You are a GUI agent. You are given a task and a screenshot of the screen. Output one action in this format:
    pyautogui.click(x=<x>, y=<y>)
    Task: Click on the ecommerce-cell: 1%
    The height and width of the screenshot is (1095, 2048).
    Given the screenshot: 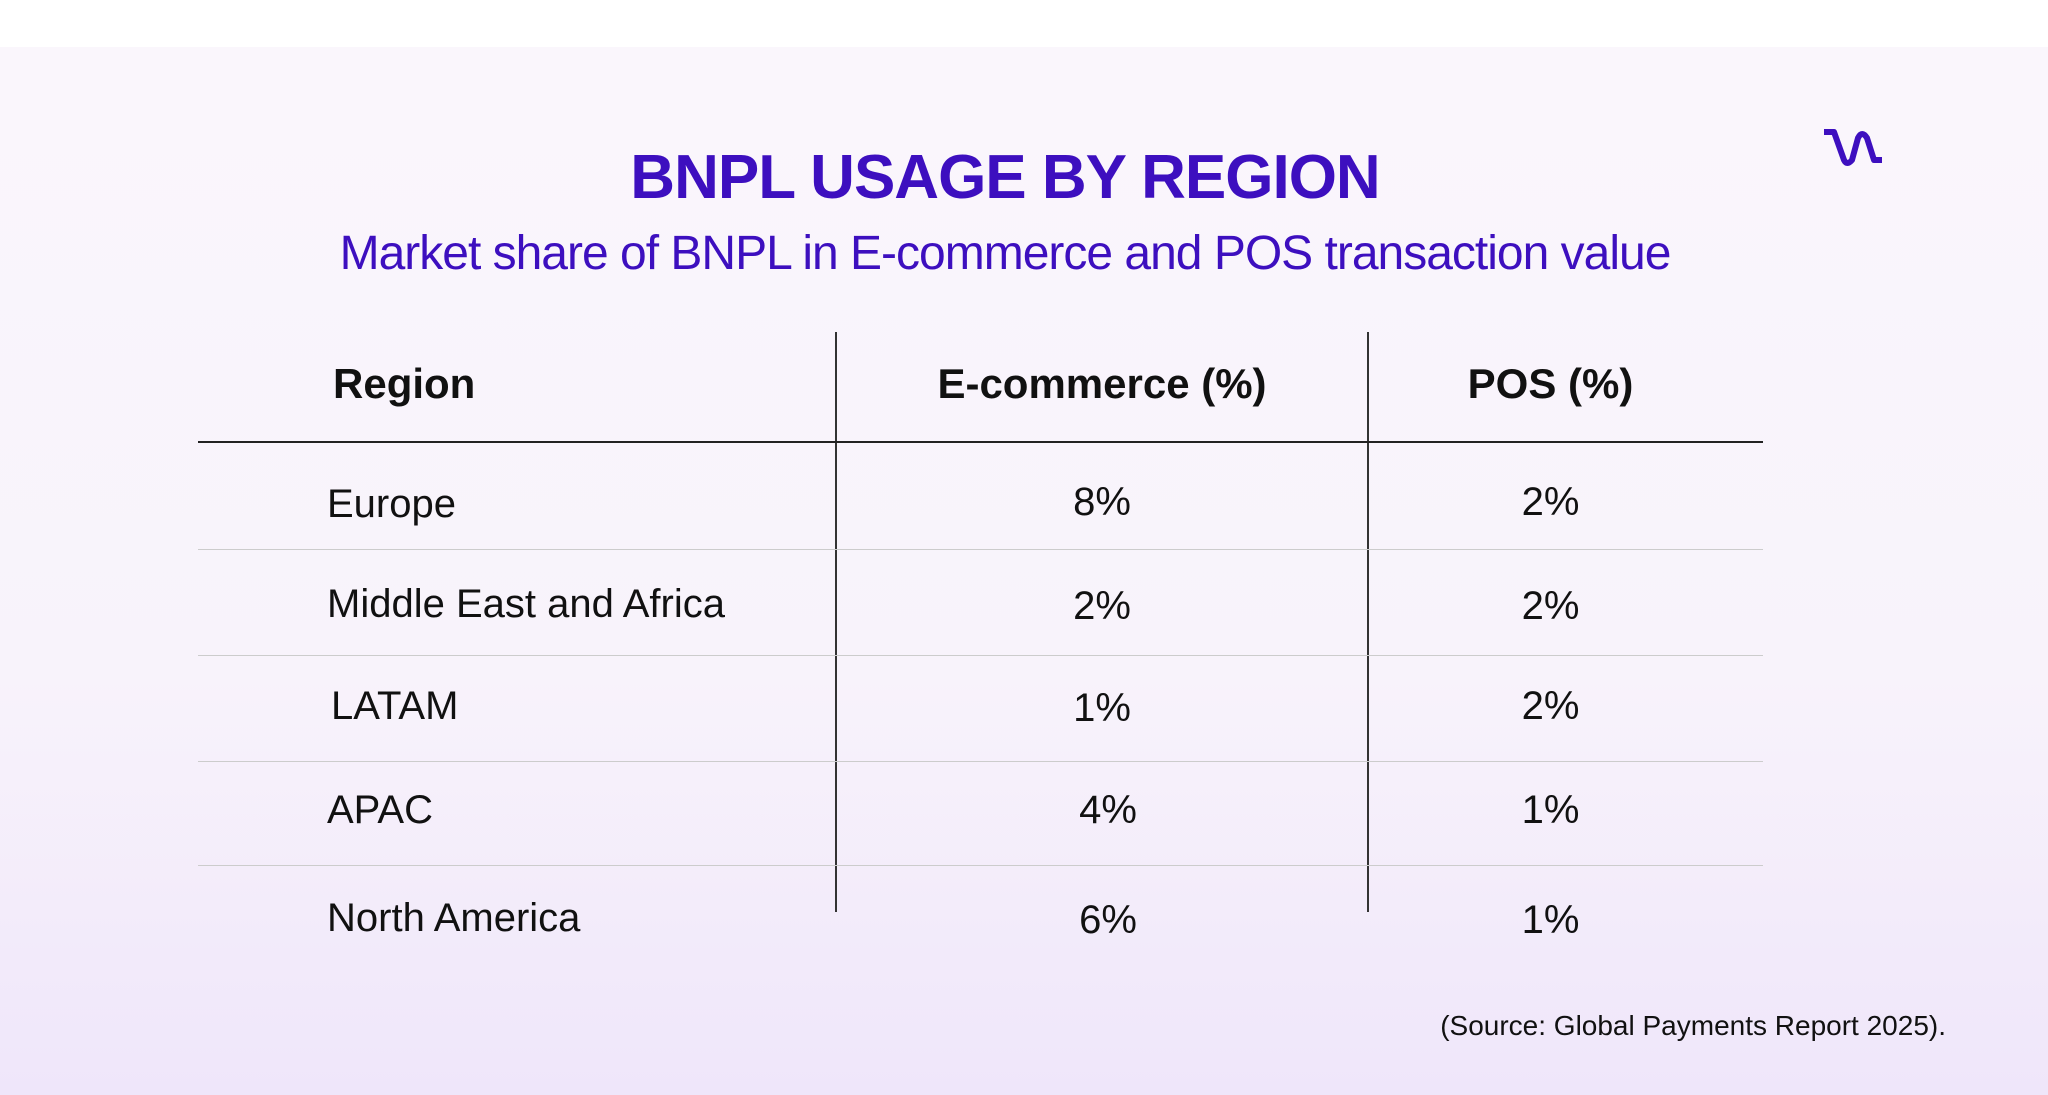 What is the action you would take?
    pyautogui.click(x=1102, y=708)
    